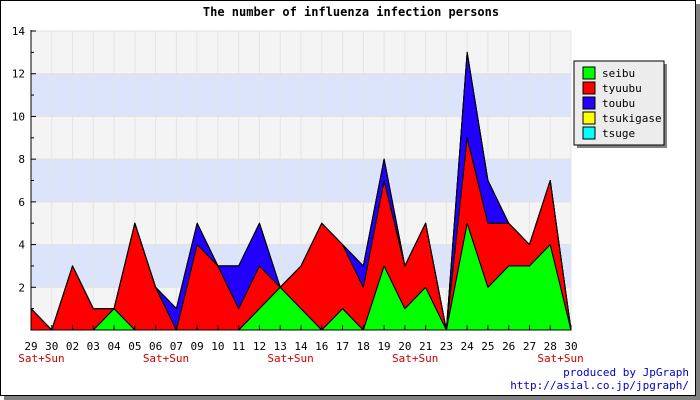 The height and width of the screenshot is (400, 700). I want to click on y-tick-label: 12, so click(18, 74).